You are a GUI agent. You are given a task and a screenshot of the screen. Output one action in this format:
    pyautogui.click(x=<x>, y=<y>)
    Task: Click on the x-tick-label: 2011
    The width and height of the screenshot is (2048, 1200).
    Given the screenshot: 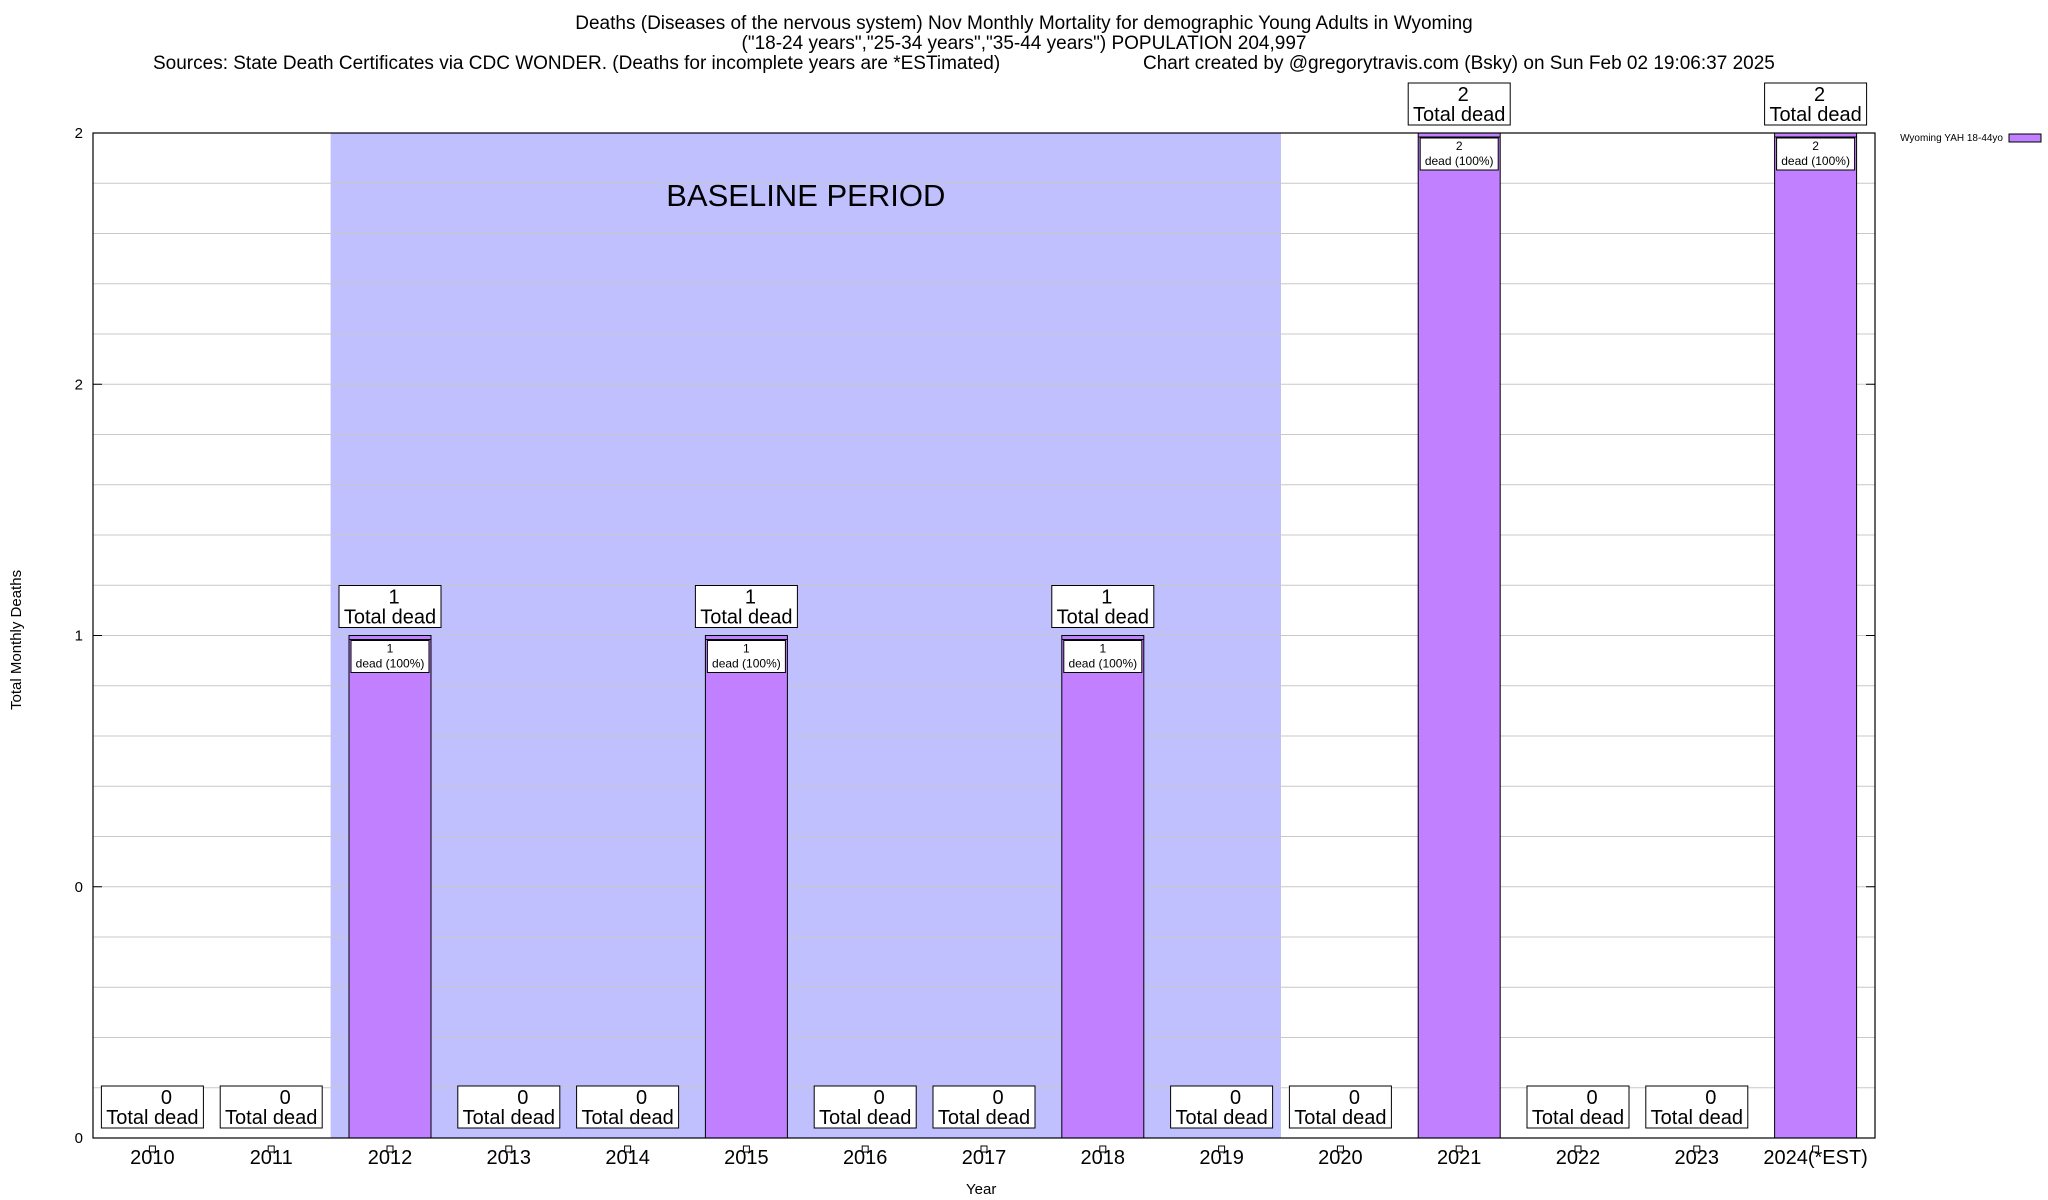 What is the action you would take?
    pyautogui.click(x=271, y=1158)
    